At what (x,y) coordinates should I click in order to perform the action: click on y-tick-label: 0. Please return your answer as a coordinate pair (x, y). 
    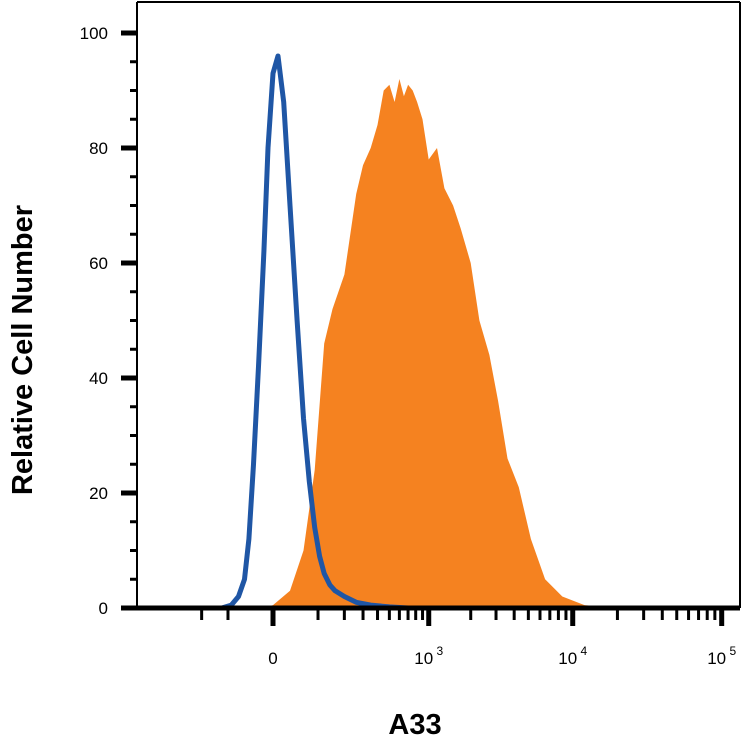
    Looking at the image, I should click on (103, 608).